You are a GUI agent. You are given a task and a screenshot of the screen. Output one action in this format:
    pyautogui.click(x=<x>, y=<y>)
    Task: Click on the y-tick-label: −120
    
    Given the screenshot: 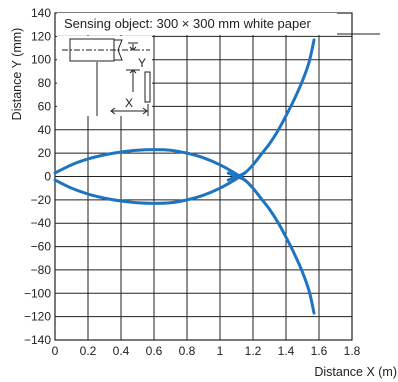 What is the action you would take?
    pyautogui.click(x=37, y=317)
    